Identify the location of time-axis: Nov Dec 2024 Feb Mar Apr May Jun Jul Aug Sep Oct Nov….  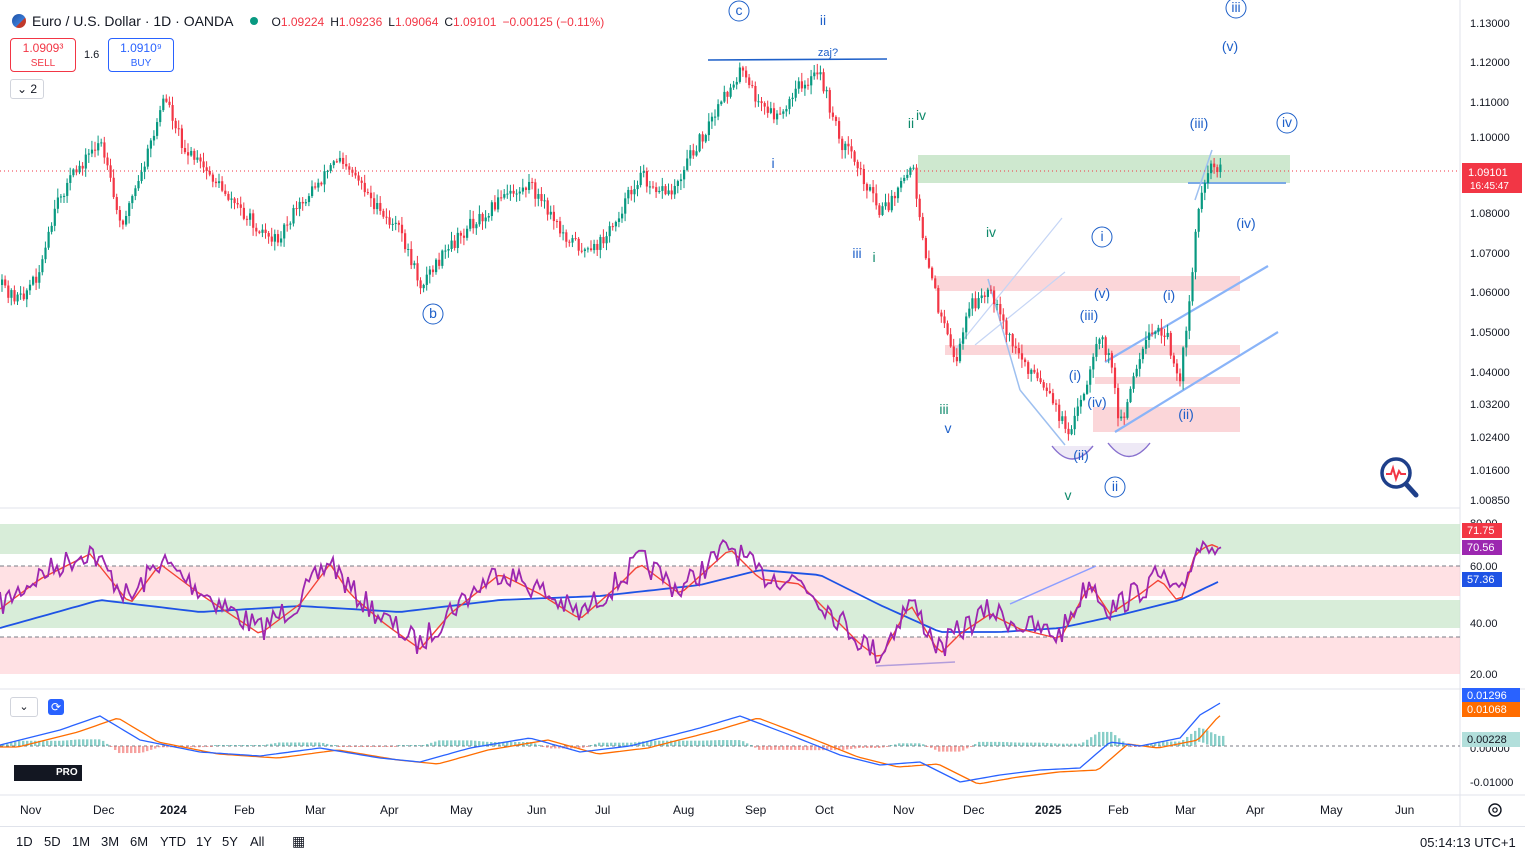
(717, 810).